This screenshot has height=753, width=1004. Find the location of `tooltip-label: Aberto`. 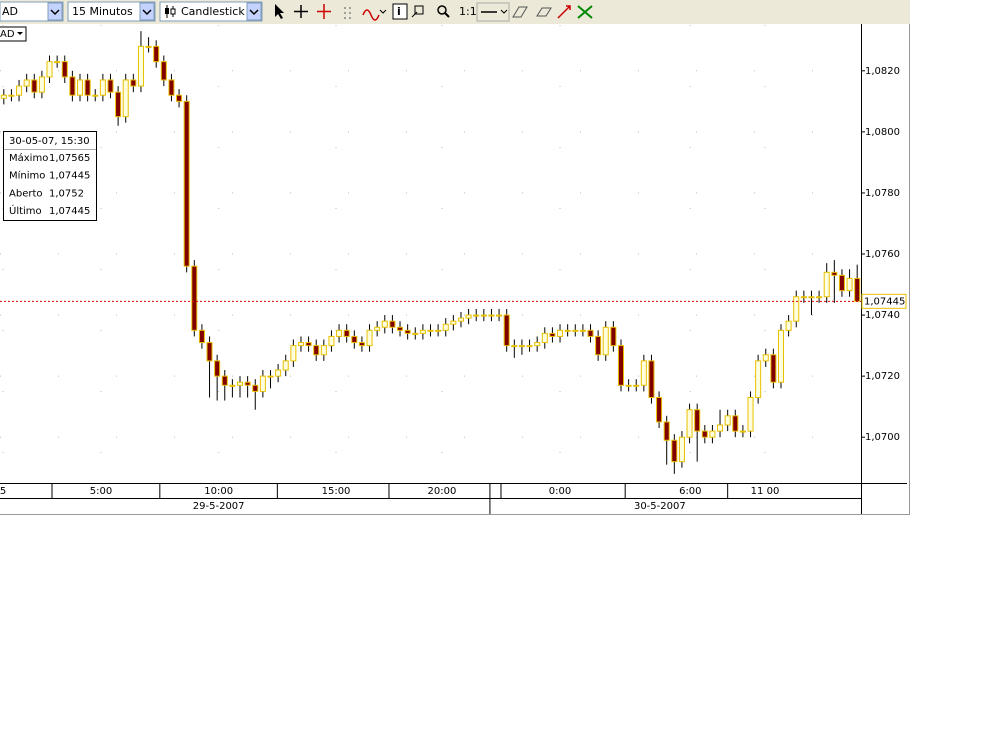

tooltip-label: Aberto is located at coordinates (26, 193).